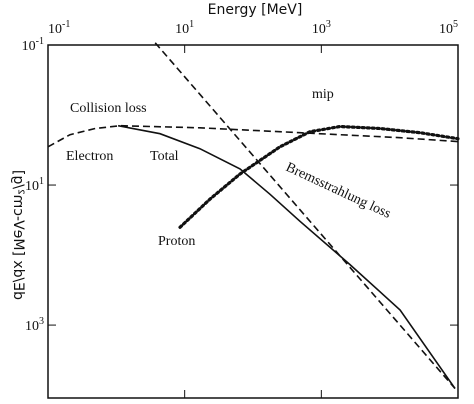 This screenshot has width=474, height=404. What do you see at coordinates (338, 191) in the screenshot?
I see `annotation: Bremsstrahlung loss` at bounding box center [338, 191].